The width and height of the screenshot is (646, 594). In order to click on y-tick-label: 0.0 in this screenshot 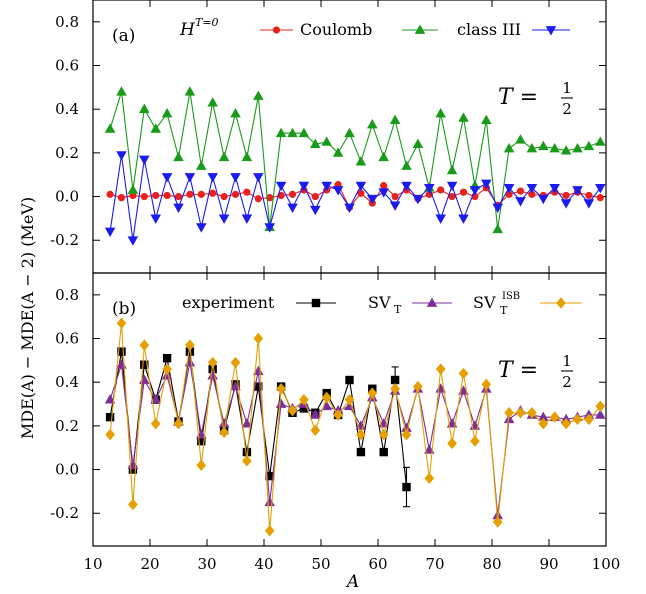, I will do `click(67, 470)`.